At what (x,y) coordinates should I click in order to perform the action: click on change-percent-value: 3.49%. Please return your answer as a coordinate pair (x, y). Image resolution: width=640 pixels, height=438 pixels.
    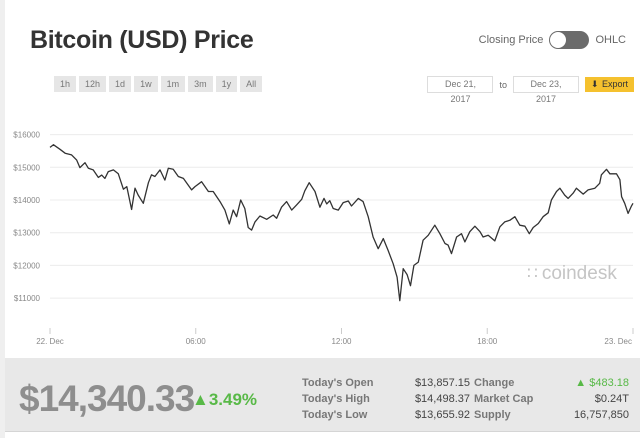
    Looking at the image, I should click on (233, 399).